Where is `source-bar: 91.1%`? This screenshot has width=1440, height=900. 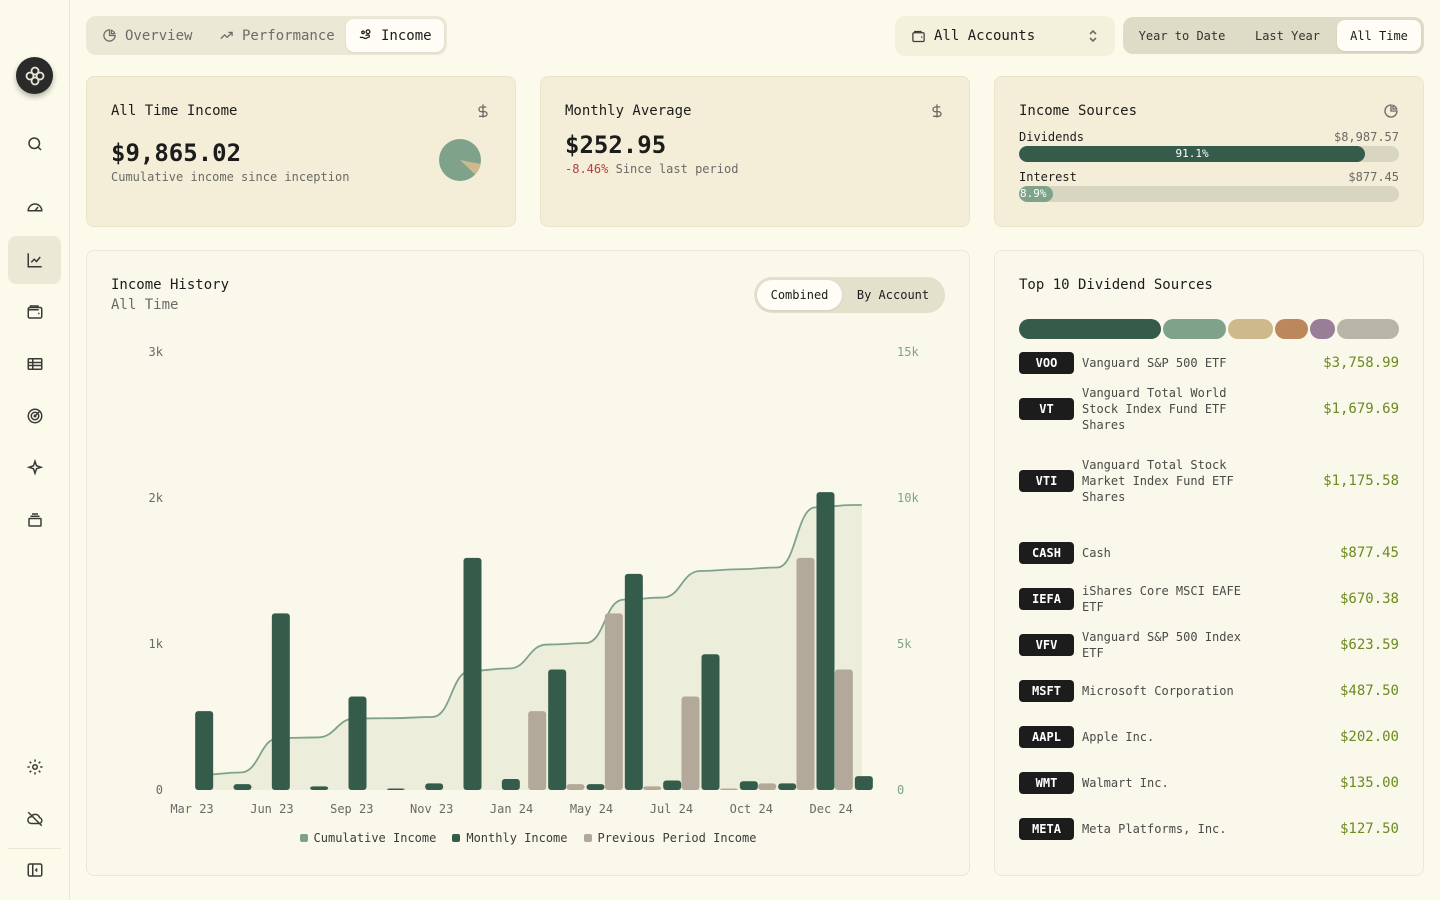 source-bar: 91.1% is located at coordinates (1209, 154).